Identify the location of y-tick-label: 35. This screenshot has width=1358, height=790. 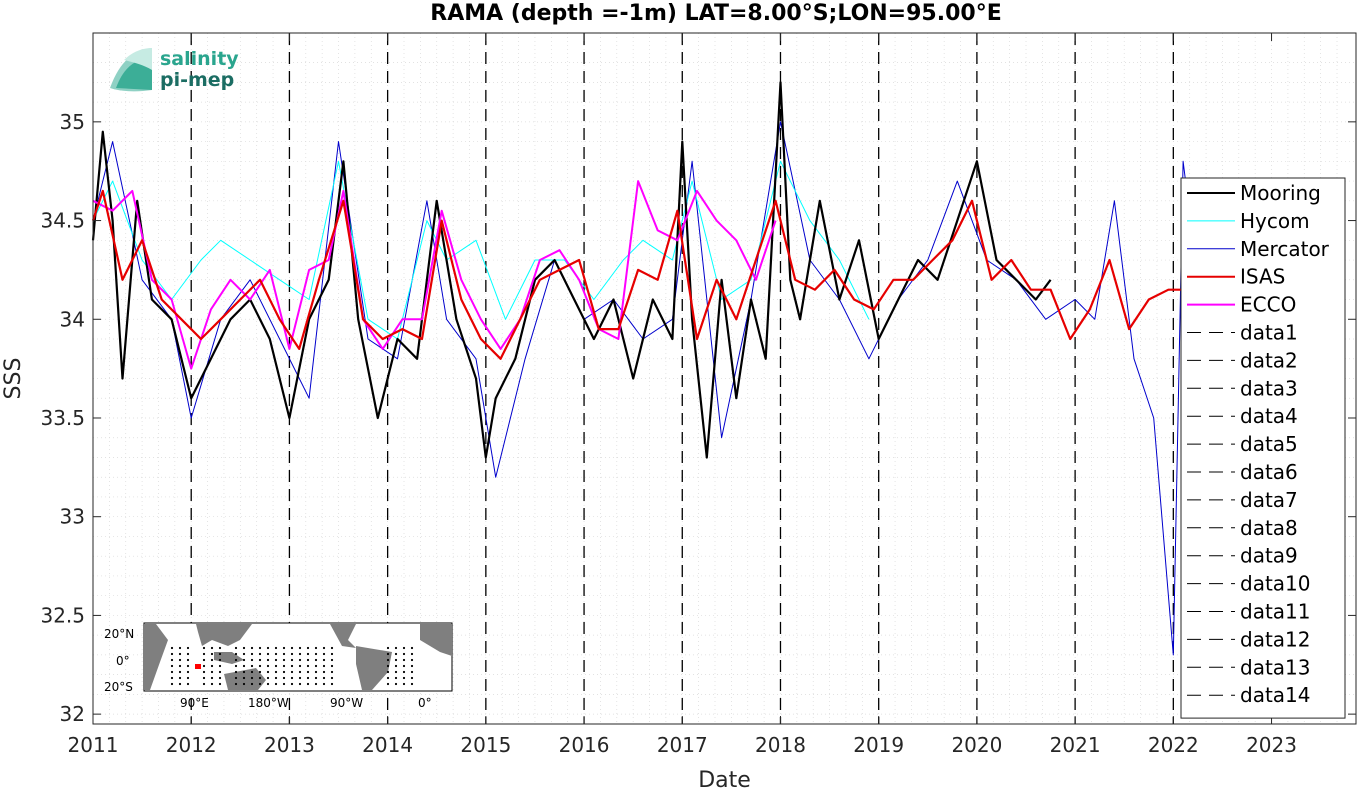
(72, 122).